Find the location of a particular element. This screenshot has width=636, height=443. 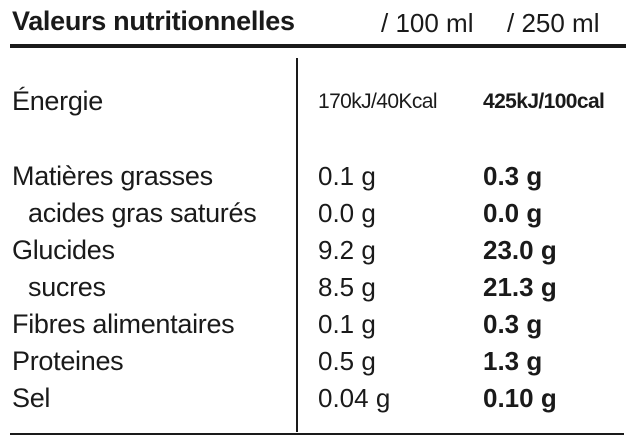

sugars-per-250ml: 21.3 g is located at coordinates (520, 287).